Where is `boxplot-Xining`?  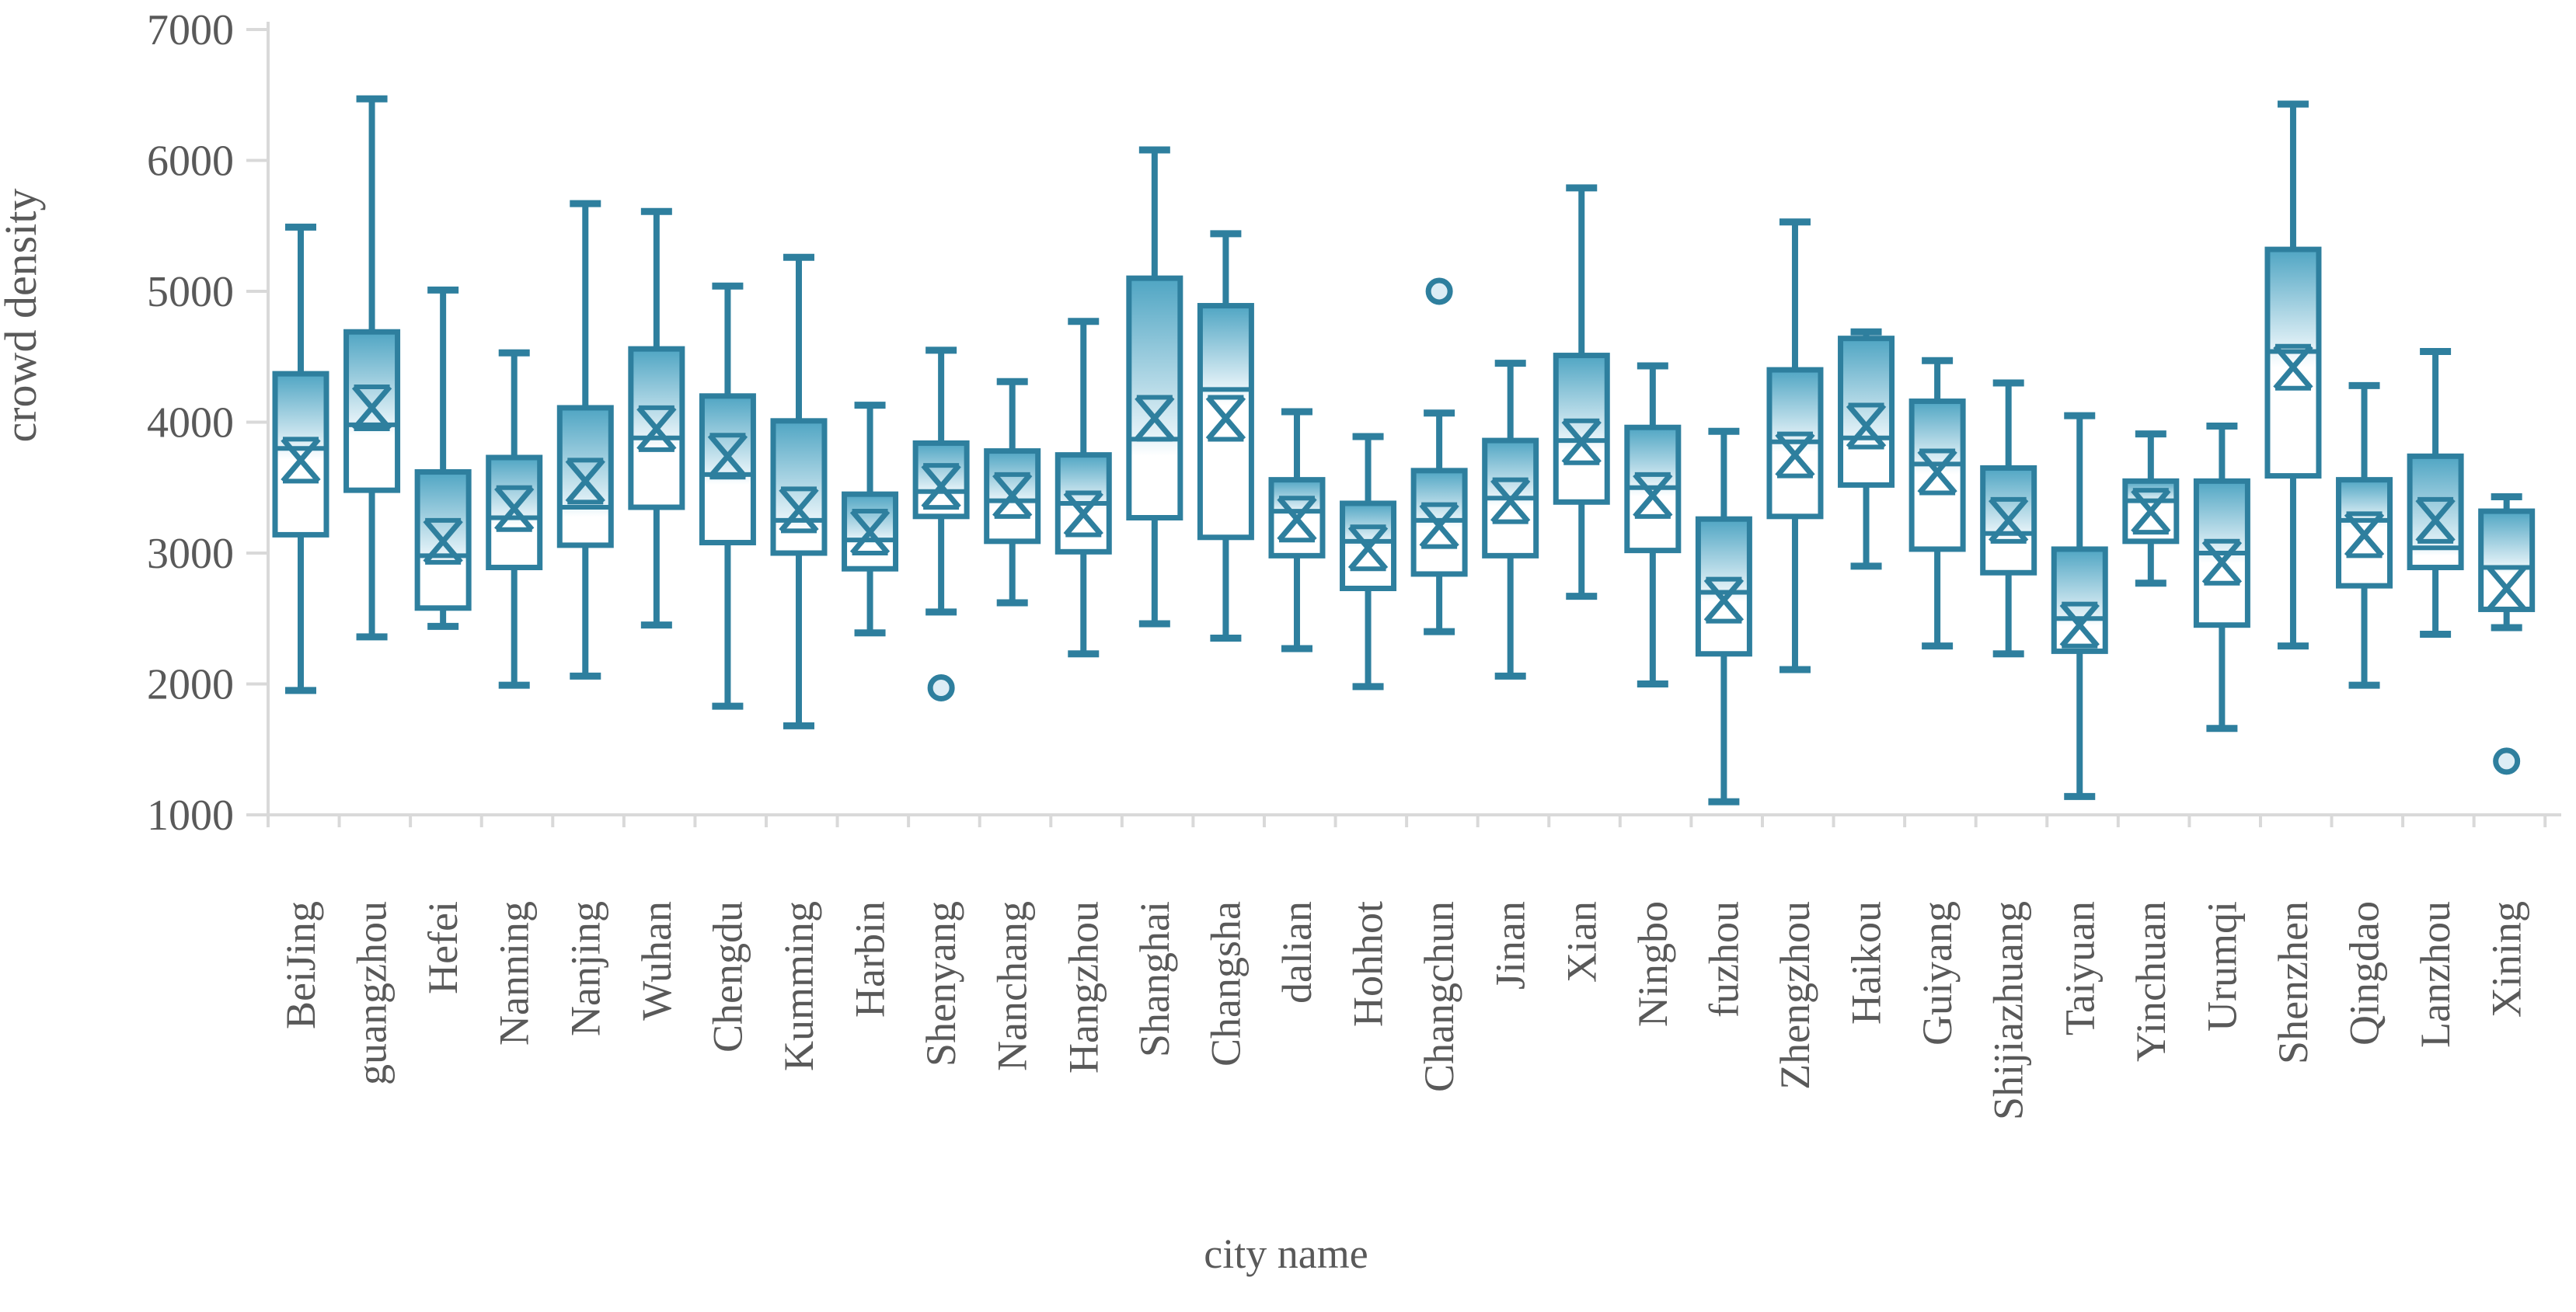 boxplot-Xining is located at coordinates (2507, 634).